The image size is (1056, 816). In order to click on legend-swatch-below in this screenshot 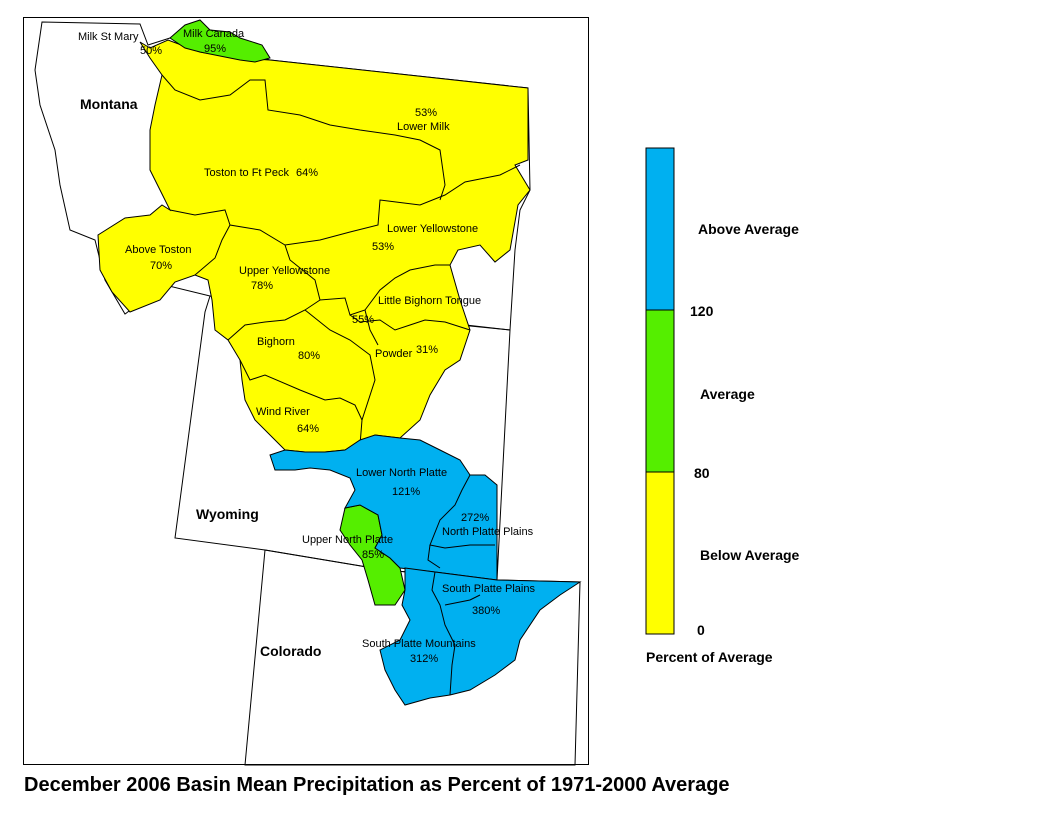, I will do `click(660, 553)`.